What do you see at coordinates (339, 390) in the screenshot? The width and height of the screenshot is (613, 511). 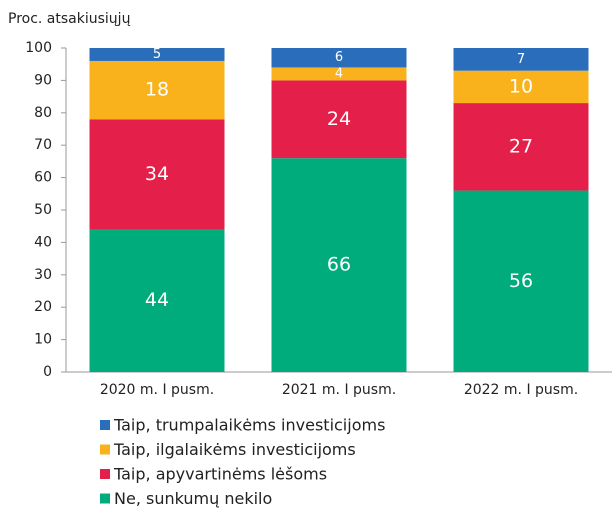 I see `x-tick-label: 2021 m. I pusm.` at bounding box center [339, 390].